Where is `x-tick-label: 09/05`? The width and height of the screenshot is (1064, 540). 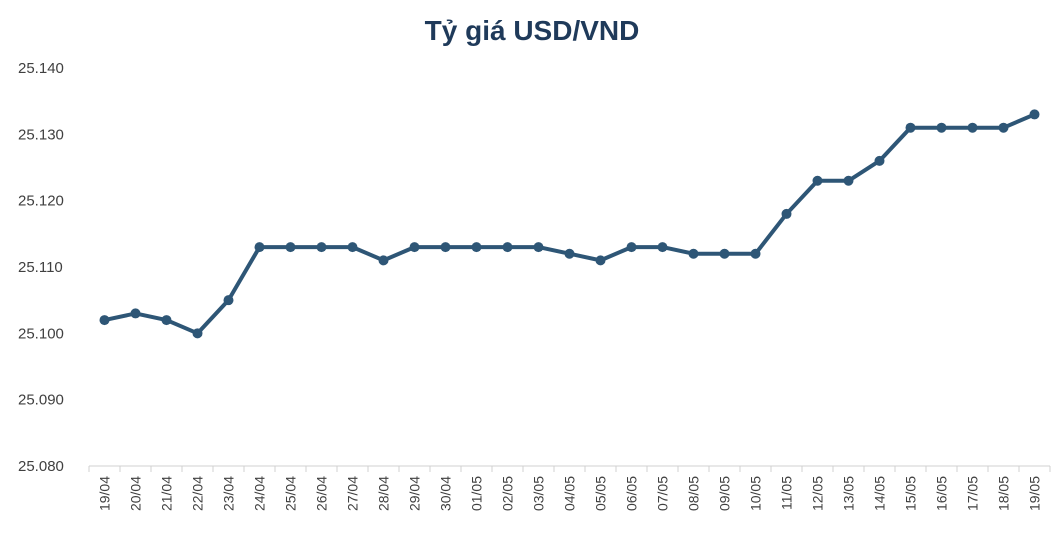
x-tick-label: 09/05 is located at coordinates (725, 493).